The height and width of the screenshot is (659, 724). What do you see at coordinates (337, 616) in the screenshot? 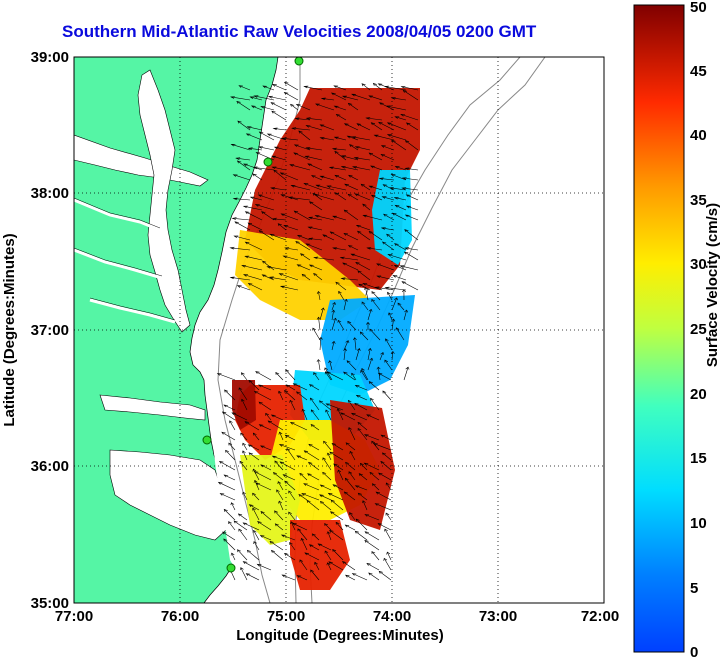
I see `x-axis-ticks: 77:00 76:00 75:00 74:00 73:00 72:00` at bounding box center [337, 616].